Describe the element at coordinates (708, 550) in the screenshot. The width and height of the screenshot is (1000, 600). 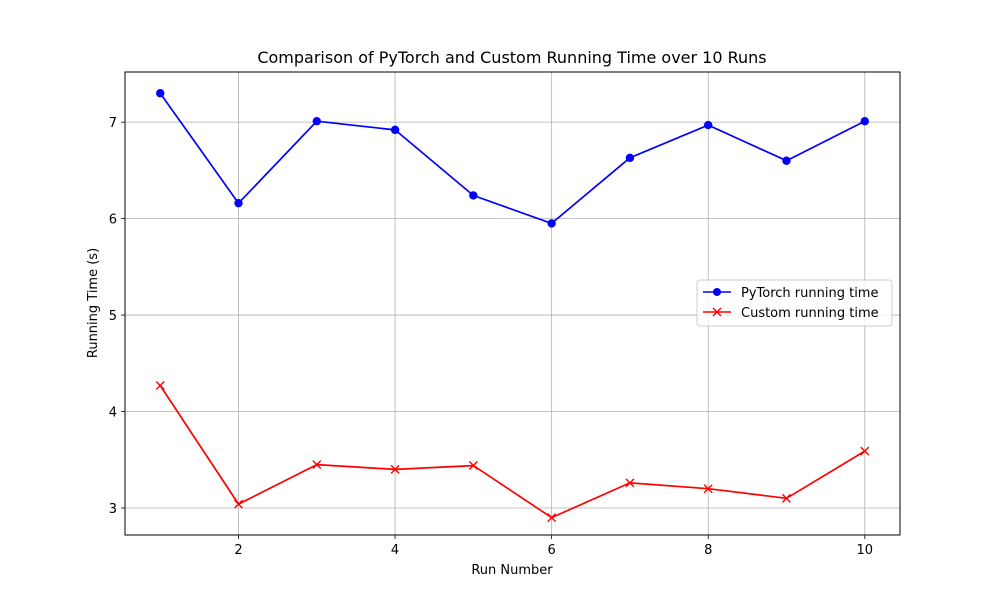
I see `x-tick-label: 8` at that location.